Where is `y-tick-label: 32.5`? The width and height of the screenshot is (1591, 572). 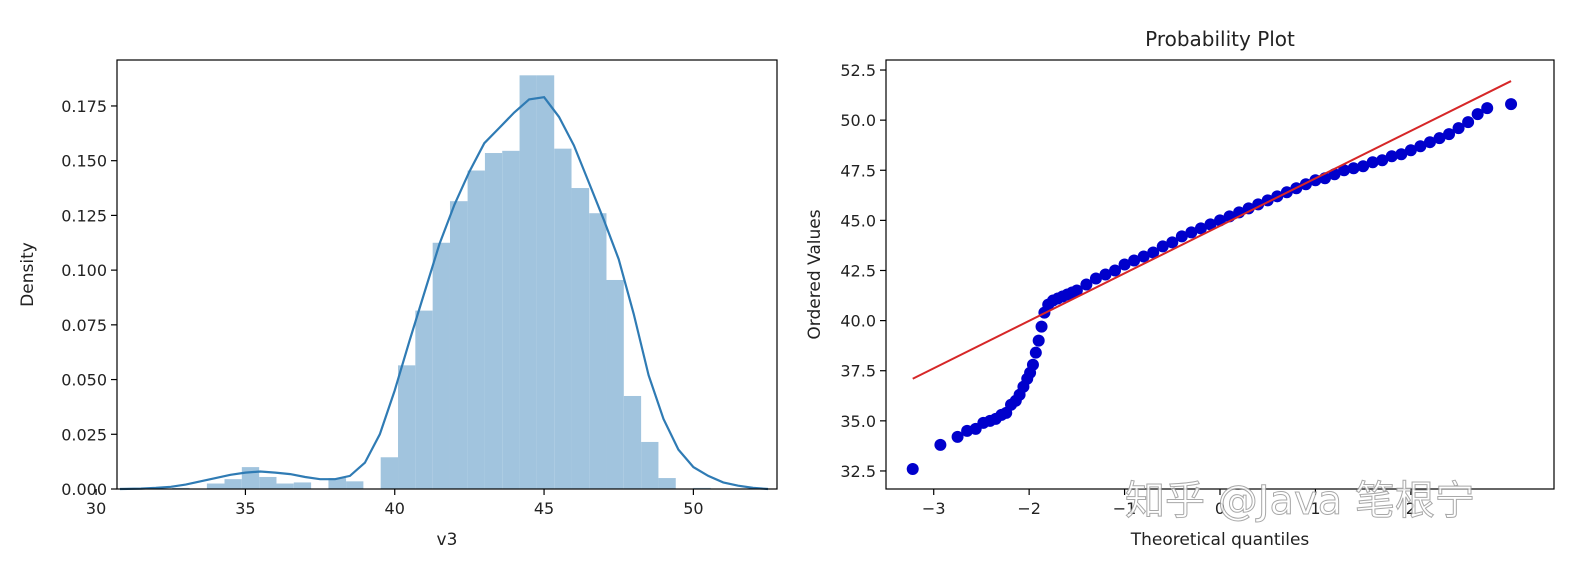
y-tick-label: 32.5 is located at coordinates (858, 471).